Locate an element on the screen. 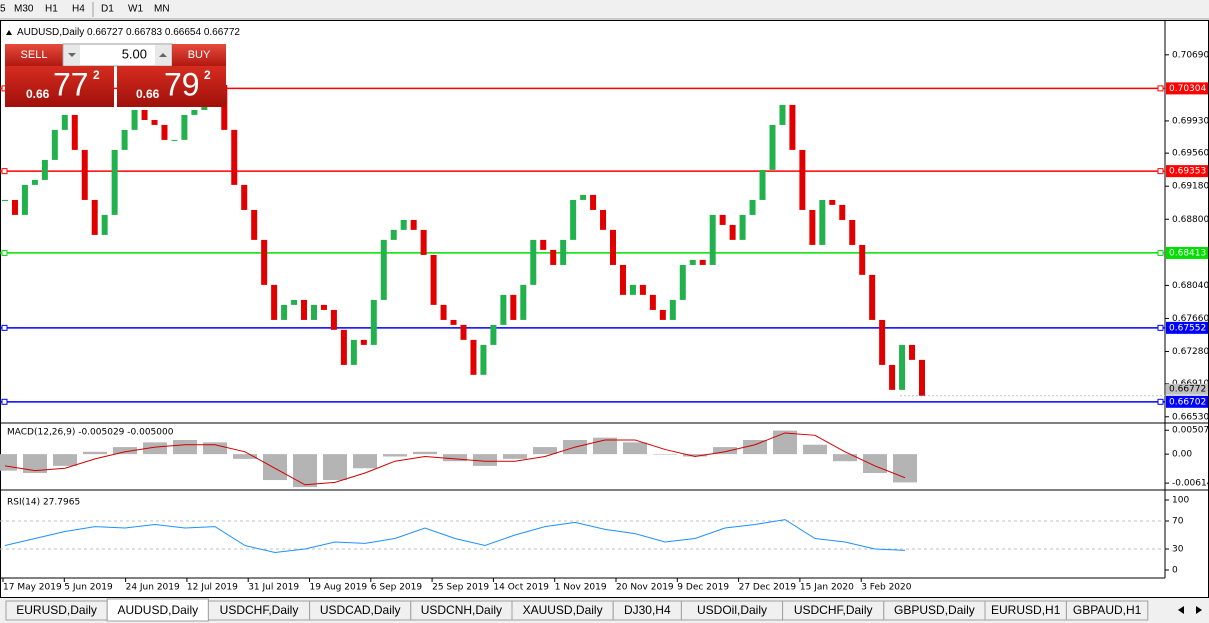 The height and width of the screenshot is (623, 1209). time-label: 6 Sep 2019 is located at coordinates (397, 588).